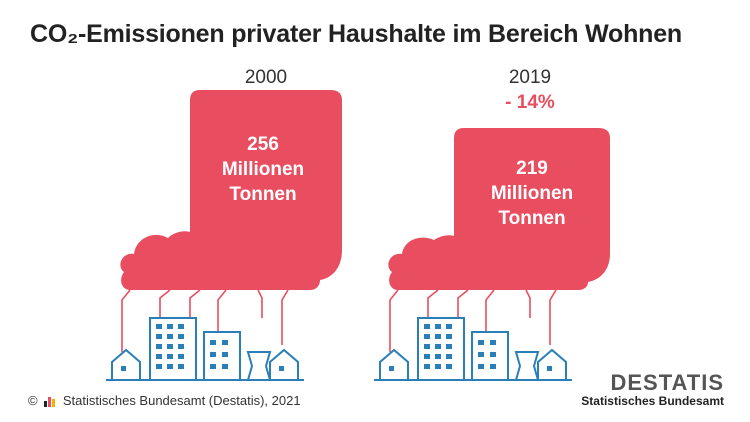  I want to click on value-2019: 219, so click(532, 168).